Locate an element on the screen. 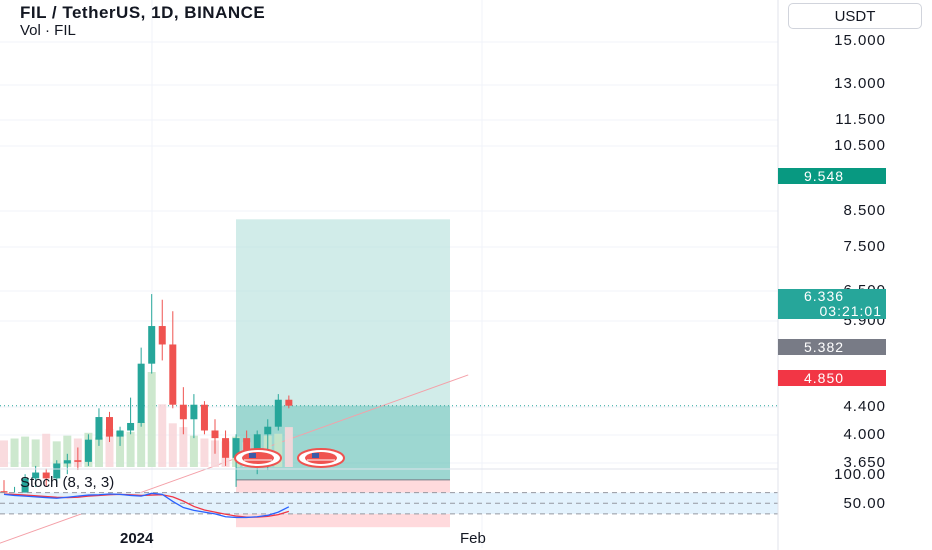 The image size is (932, 550). long-position-tool is located at coordinates (343, 373).